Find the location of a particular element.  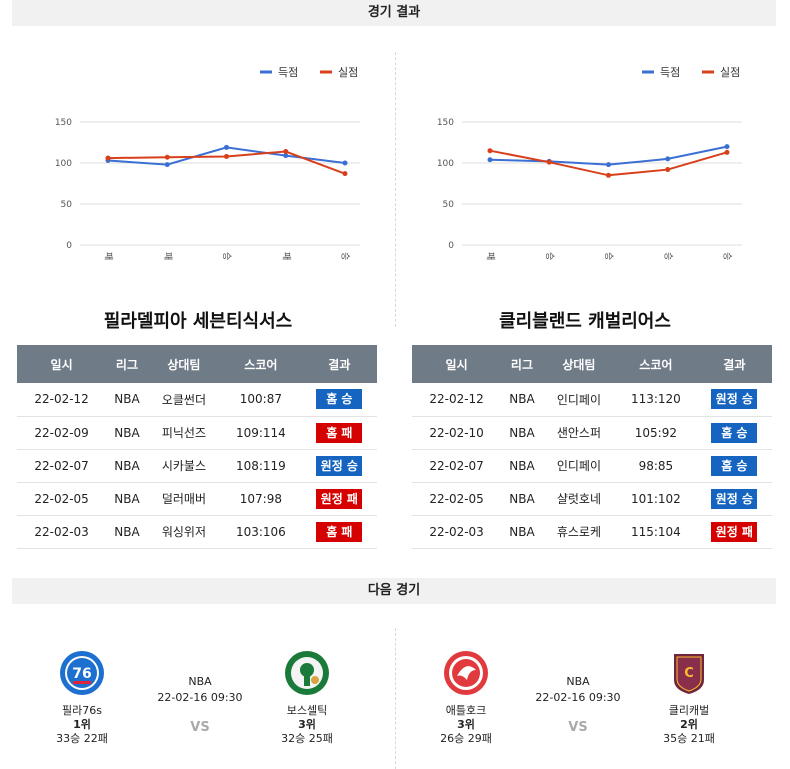

y-tick-label: 100 is located at coordinates (63, 164).